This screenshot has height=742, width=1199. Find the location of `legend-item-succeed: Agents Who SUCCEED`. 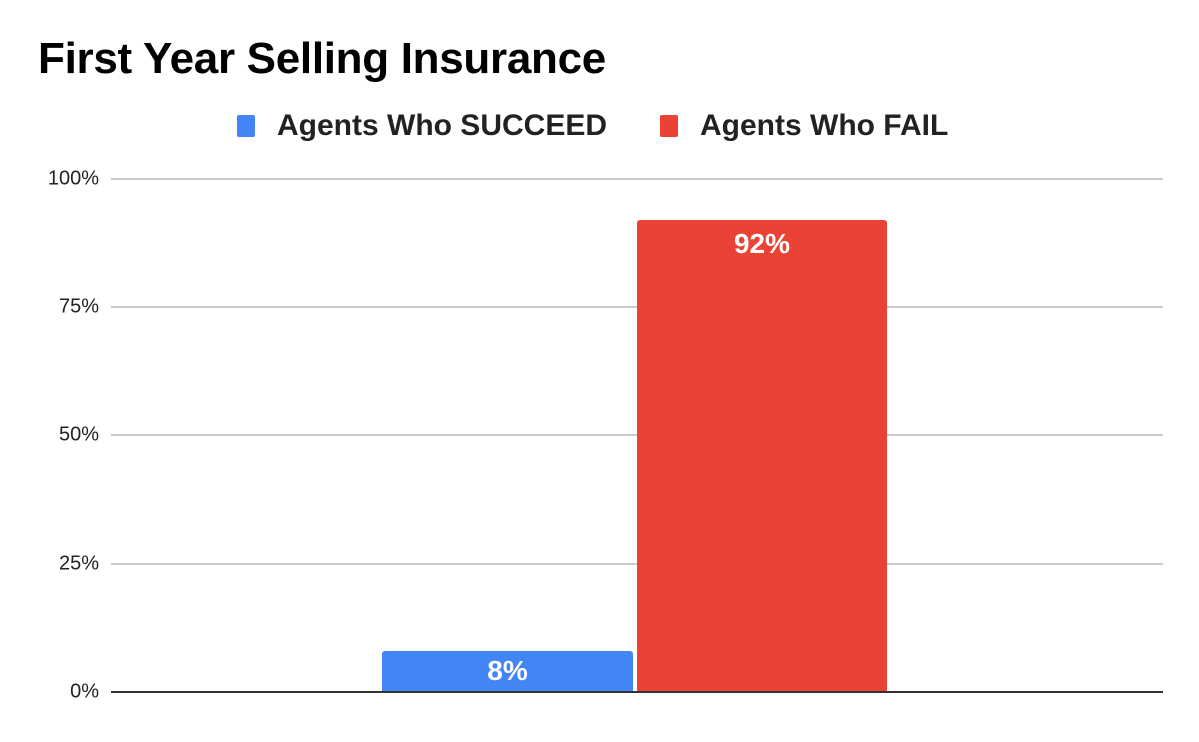

legend-item-succeed: Agents Who SUCCEED is located at coordinates (422, 126).